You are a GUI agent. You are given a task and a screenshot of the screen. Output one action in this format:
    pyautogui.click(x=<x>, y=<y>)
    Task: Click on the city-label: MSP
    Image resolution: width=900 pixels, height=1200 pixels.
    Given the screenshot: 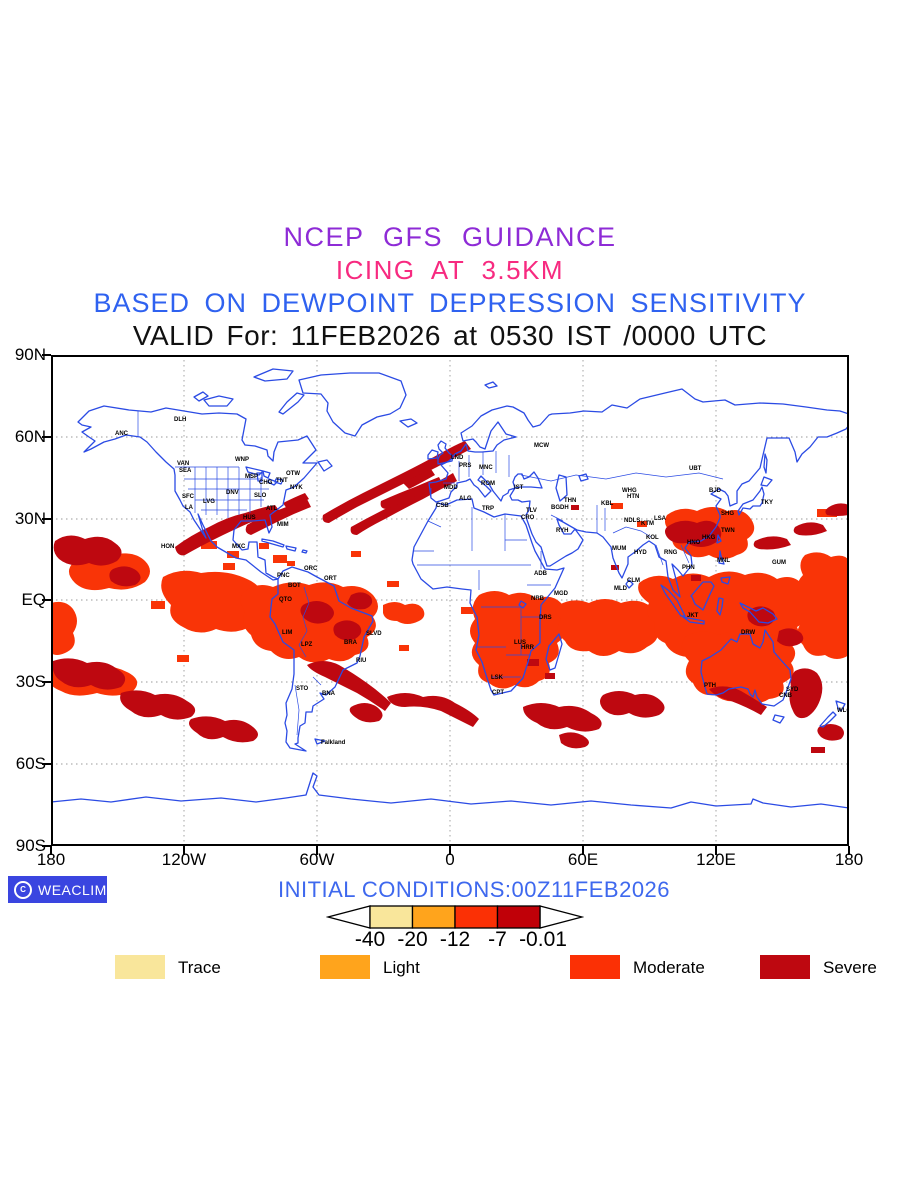 What is the action you would take?
    pyautogui.click(x=251, y=477)
    